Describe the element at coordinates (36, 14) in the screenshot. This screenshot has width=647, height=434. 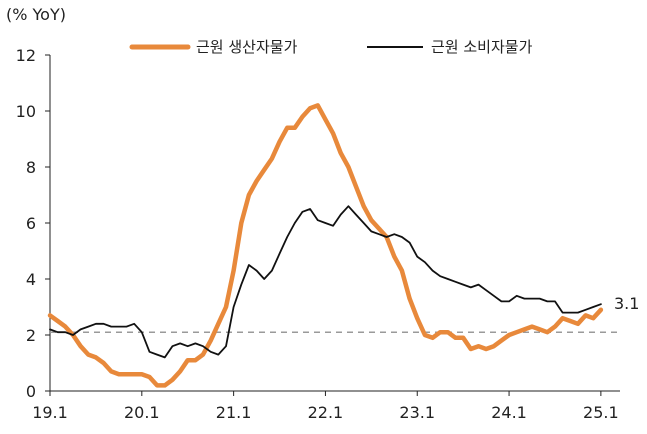
I see `unit-label: (% YoY)` at that location.